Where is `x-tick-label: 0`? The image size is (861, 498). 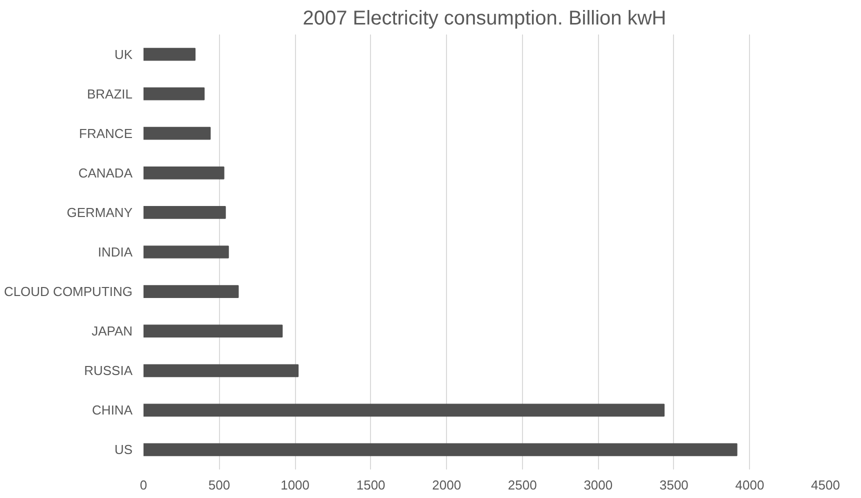
x-tick-label: 0 is located at coordinates (144, 485).